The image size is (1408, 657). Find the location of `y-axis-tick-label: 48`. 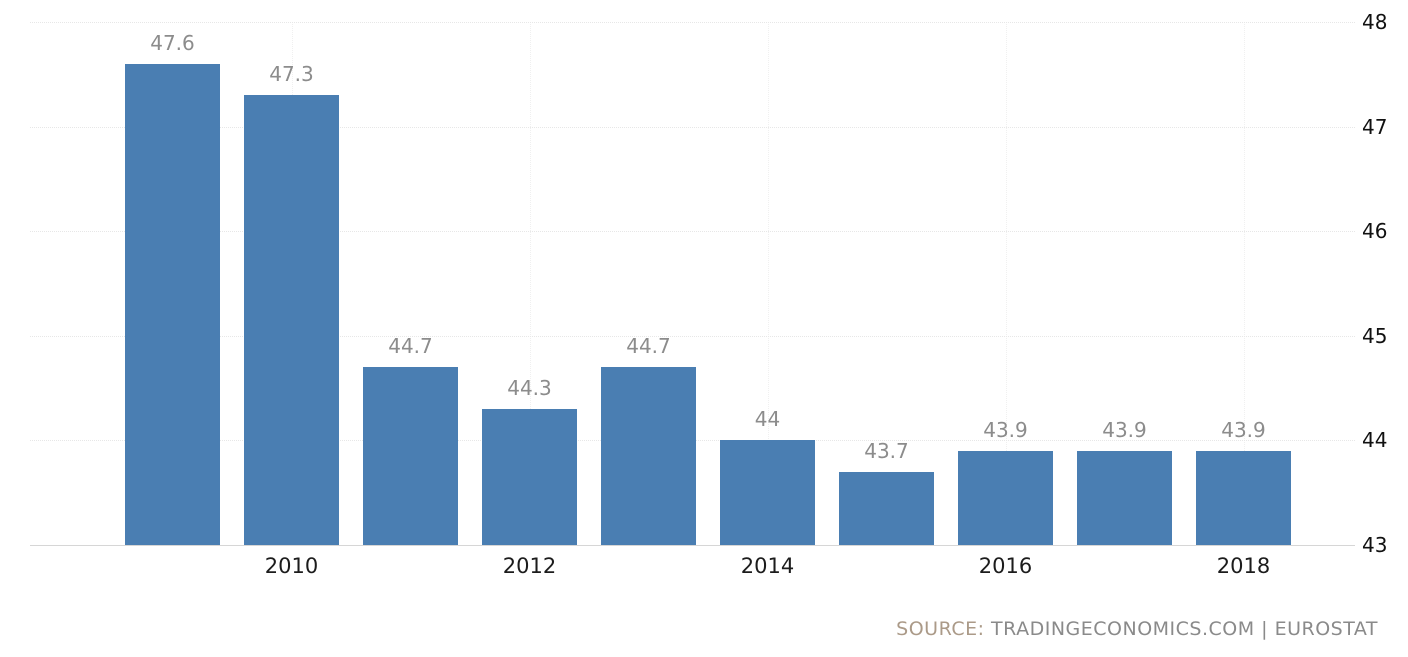

y-axis-tick-label: 48 is located at coordinates (1375, 22).